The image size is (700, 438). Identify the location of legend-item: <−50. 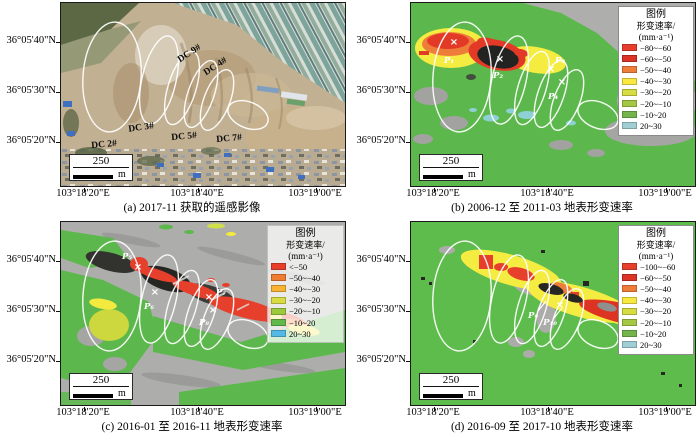
(305, 266).